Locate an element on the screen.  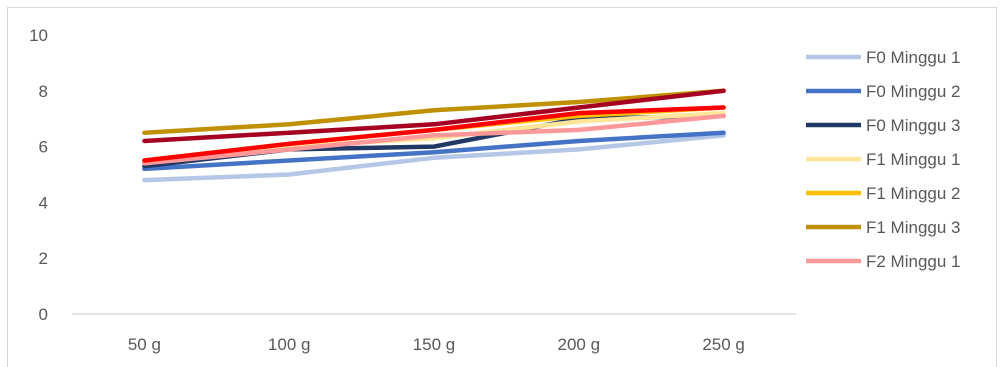
legend-label: F0 Minggu 1 is located at coordinates (913, 57).